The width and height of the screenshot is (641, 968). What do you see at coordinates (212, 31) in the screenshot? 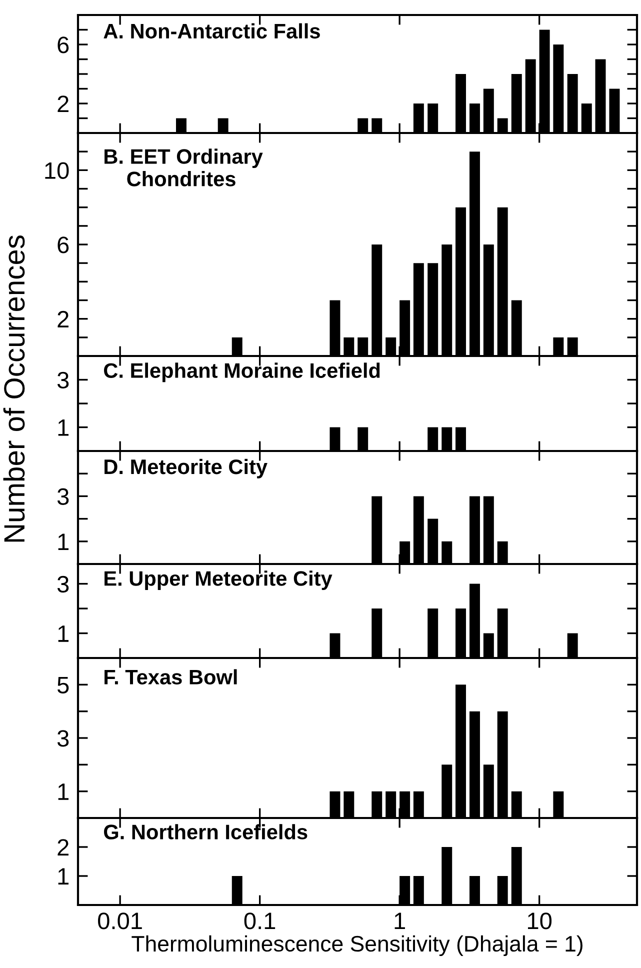
I see `chart-title: A. Non-Antarctic Falls` at bounding box center [212, 31].